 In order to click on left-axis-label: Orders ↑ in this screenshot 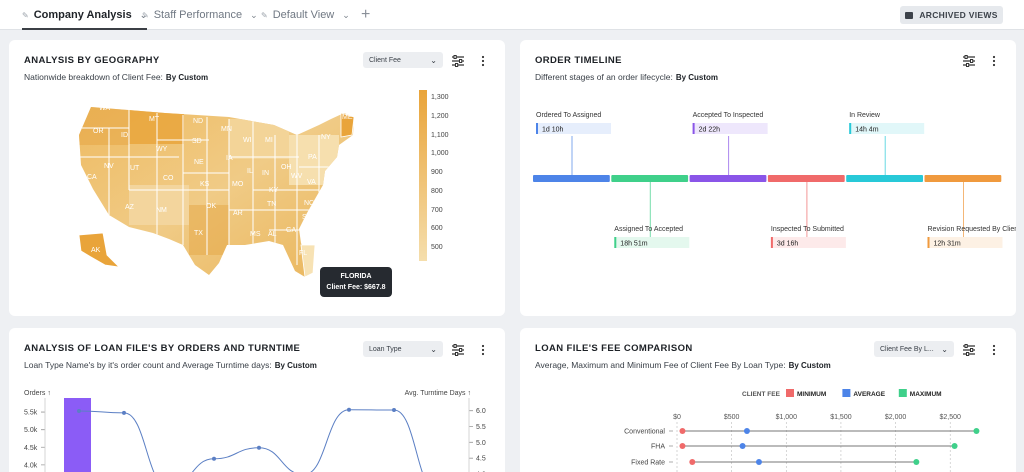, I will do `click(37, 393)`.